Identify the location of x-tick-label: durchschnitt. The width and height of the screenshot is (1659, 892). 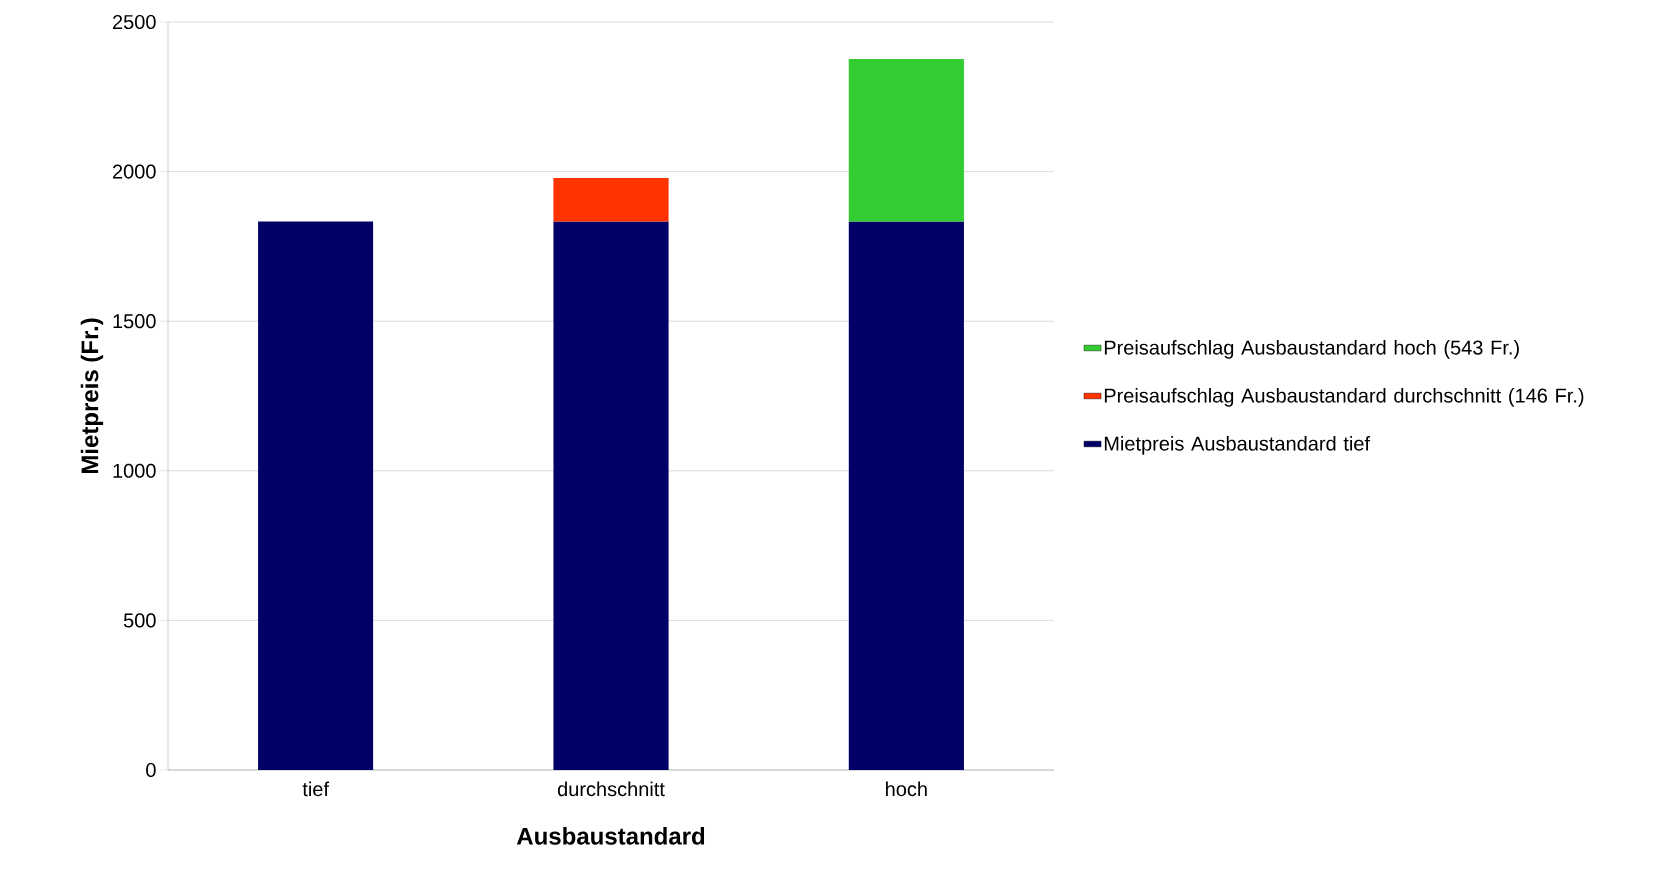
(611, 789).